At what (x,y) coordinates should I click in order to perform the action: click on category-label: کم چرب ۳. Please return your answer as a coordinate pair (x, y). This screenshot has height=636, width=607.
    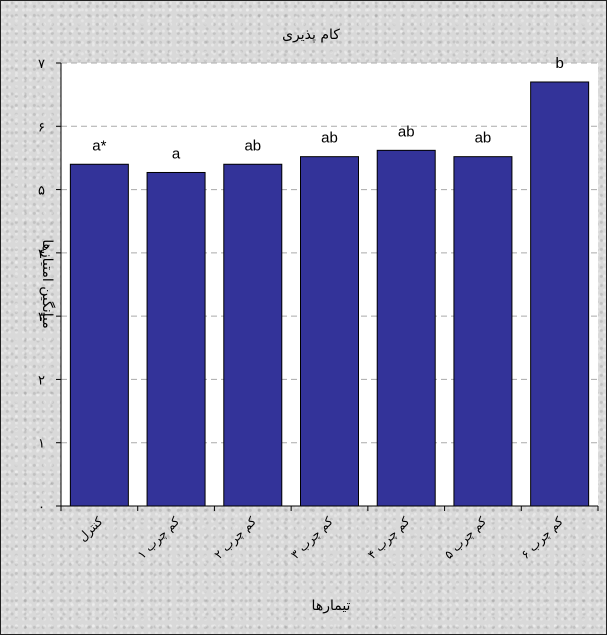
    Looking at the image, I should click on (312, 538).